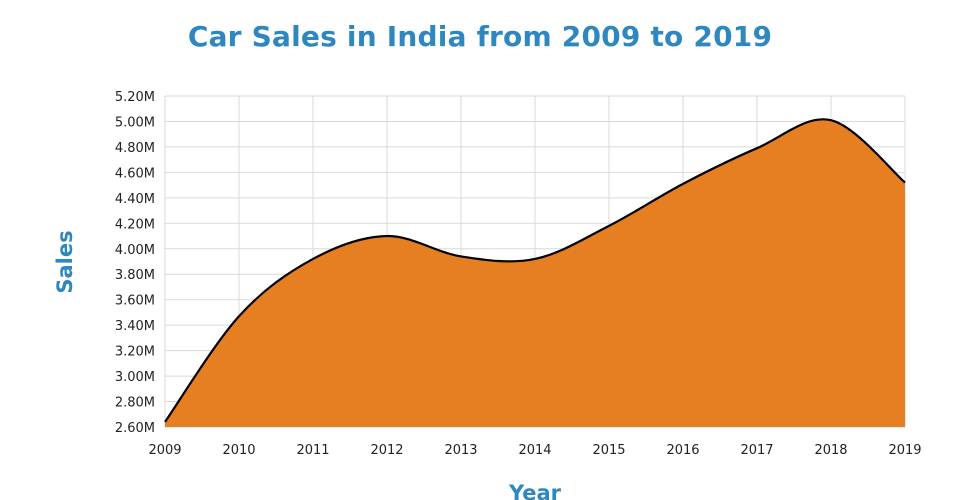 This screenshot has width=960, height=500. I want to click on x-tick-label: 2018, so click(830, 450).